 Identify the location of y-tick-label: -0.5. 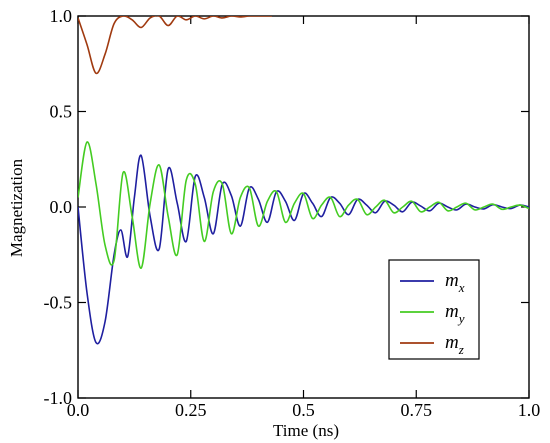
(58, 303).